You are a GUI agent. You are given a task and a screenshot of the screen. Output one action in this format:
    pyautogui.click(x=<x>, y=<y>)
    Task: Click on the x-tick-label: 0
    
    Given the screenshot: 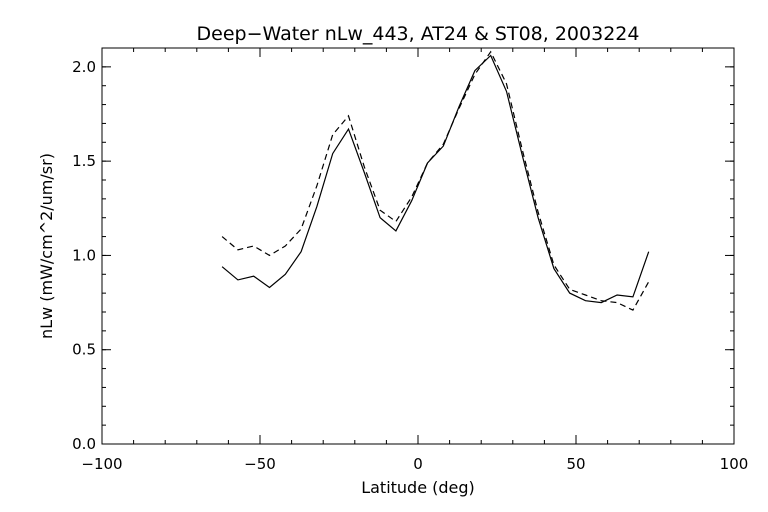 What is the action you would take?
    pyautogui.click(x=418, y=464)
    